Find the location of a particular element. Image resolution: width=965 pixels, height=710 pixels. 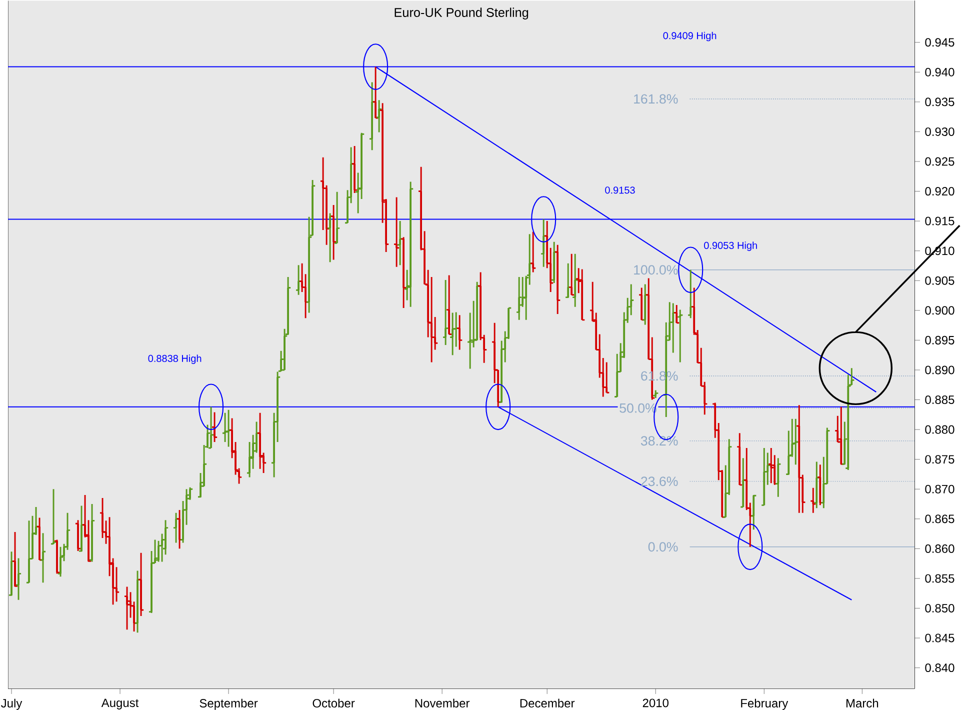

y-tick-label: 0.840 is located at coordinates (939, 668).